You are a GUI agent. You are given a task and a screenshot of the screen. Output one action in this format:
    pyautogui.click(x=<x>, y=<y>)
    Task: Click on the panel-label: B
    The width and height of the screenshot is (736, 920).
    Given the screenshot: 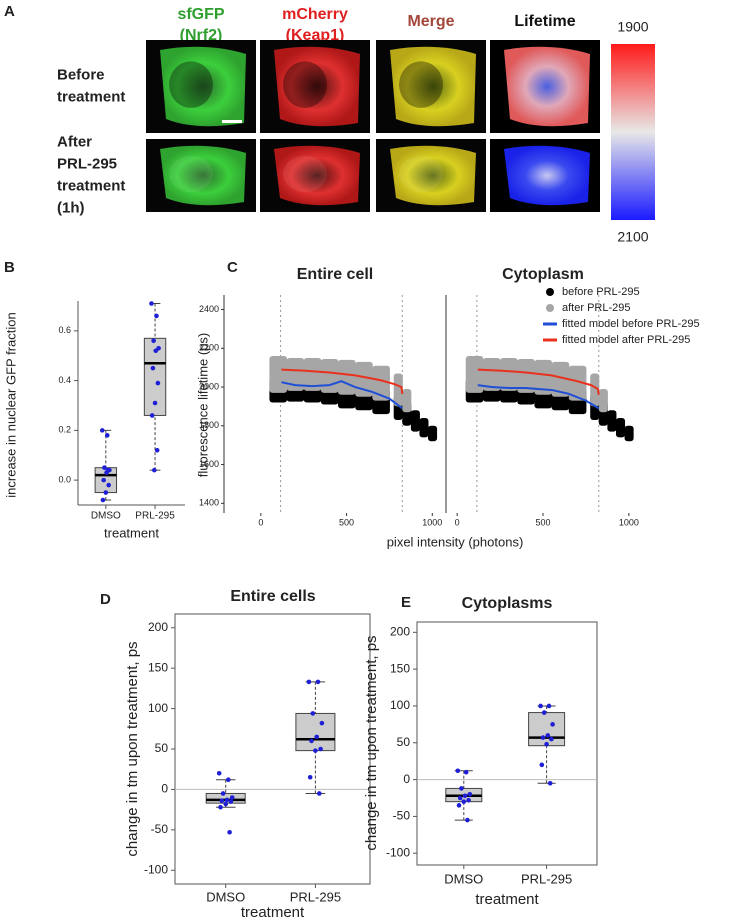 What is the action you would take?
    pyautogui.click(x=9, y=267)
    